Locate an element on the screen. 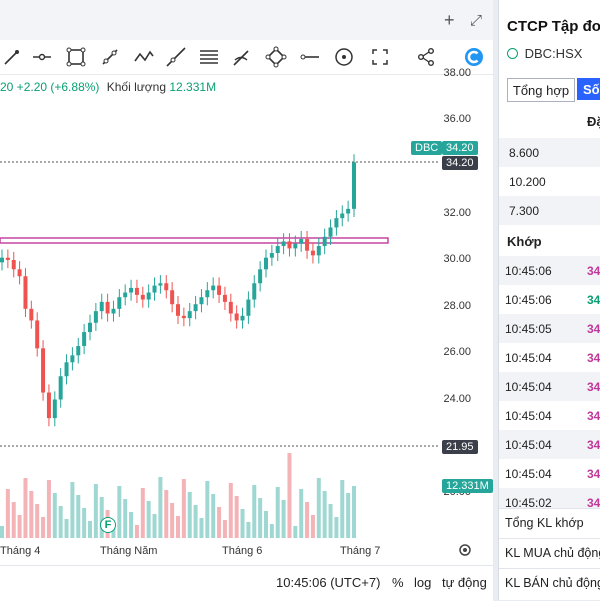 The image size is (600, 601). company-name: CTCP Tập đoà is located at coordinates (553, 26).